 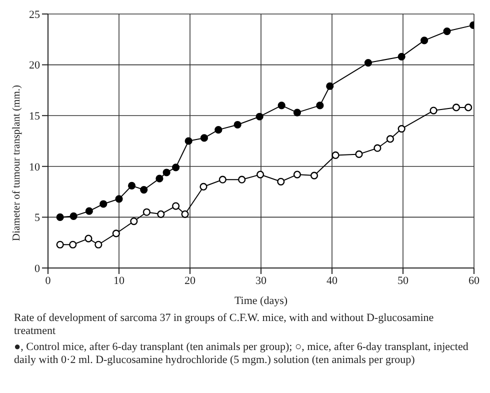 I want to click on y-tick-label: 25, so click(x=34, y=14).